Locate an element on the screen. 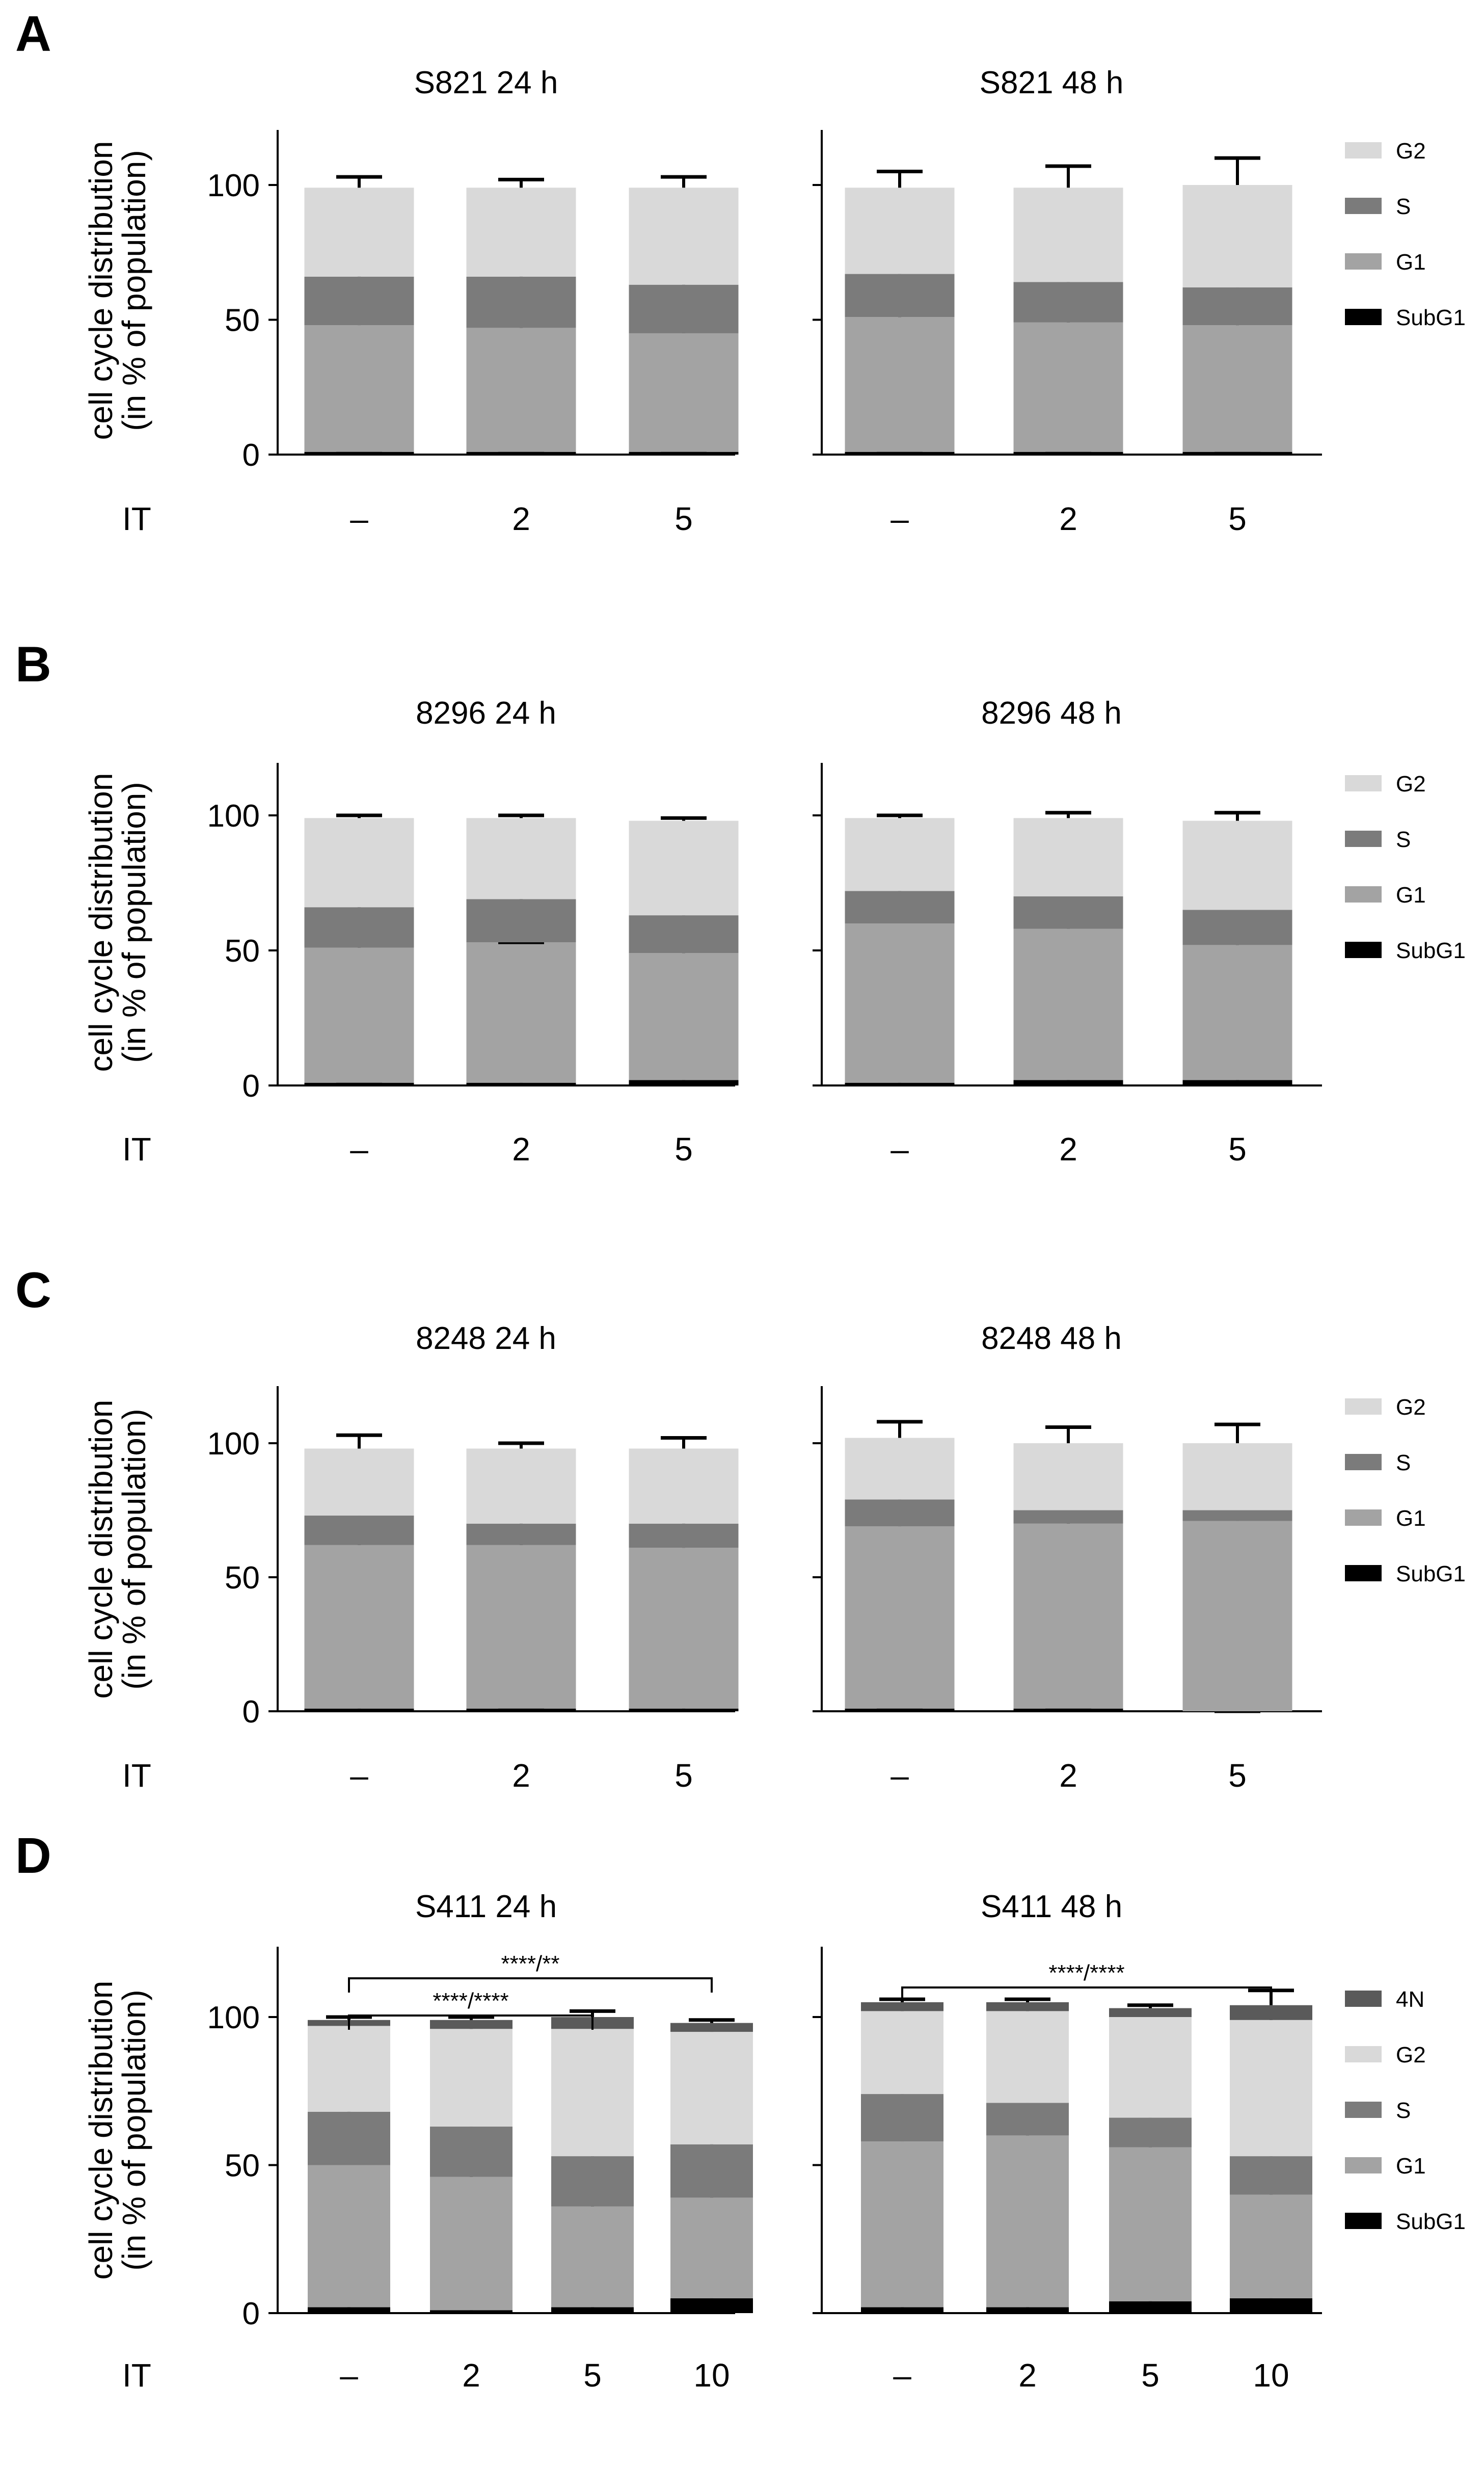  panel-letter: B is located at coordinates (33, 664).